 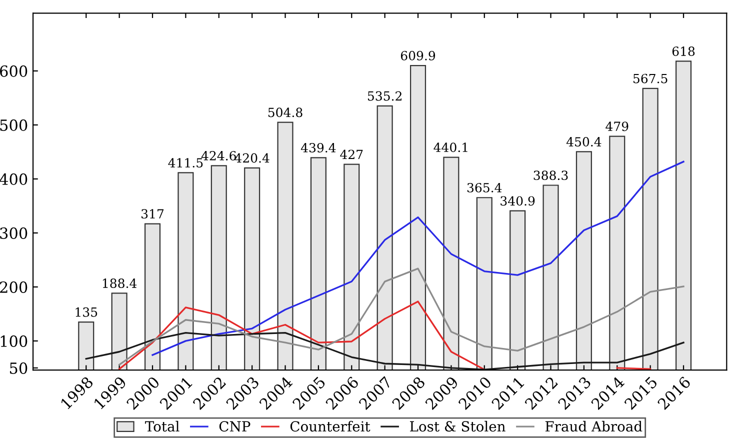 What do you see at coordinates (14, 71) in the screenshot?
I see `y-tick-label: 600` at bounding box center [14, 71].